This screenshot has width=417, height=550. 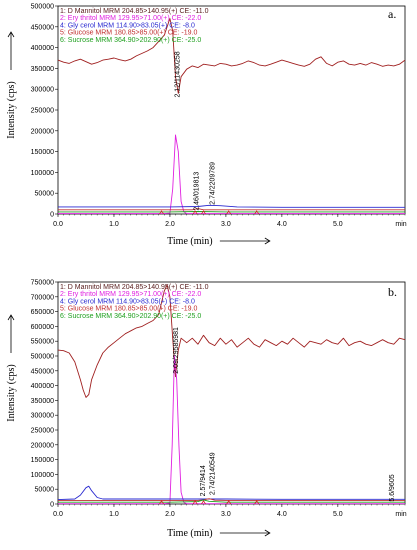 What do you see at coordinates (338, 514) in the screenshot?
I see `panel-b-x-tick-label: 5.0` at bounding box center [338, 514].